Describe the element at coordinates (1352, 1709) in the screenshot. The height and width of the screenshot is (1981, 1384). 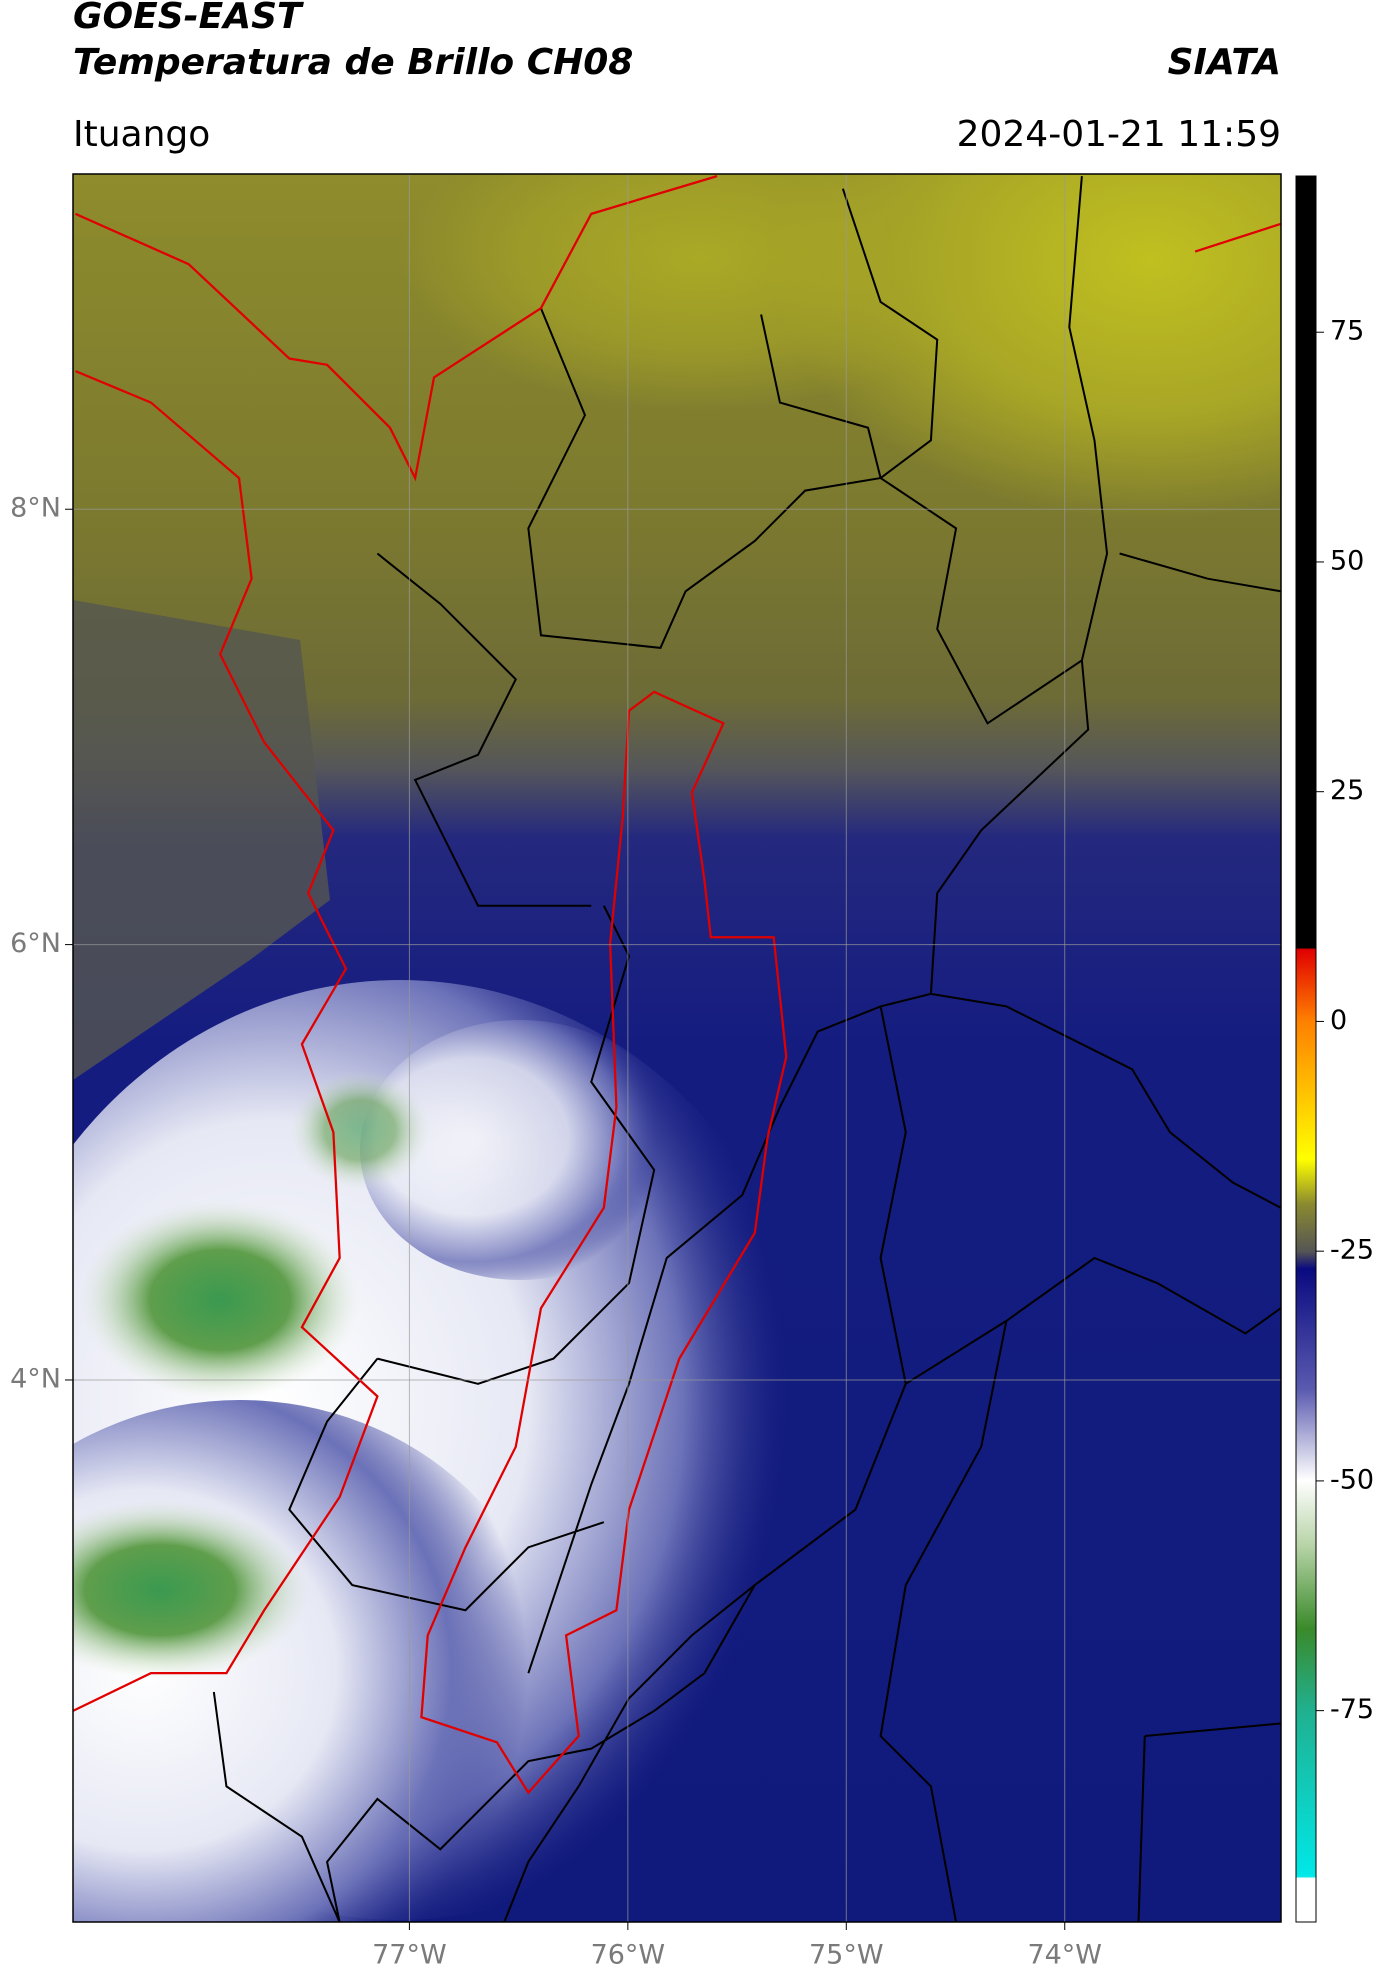
I see `colorbar-tick-label: -75` at that location.